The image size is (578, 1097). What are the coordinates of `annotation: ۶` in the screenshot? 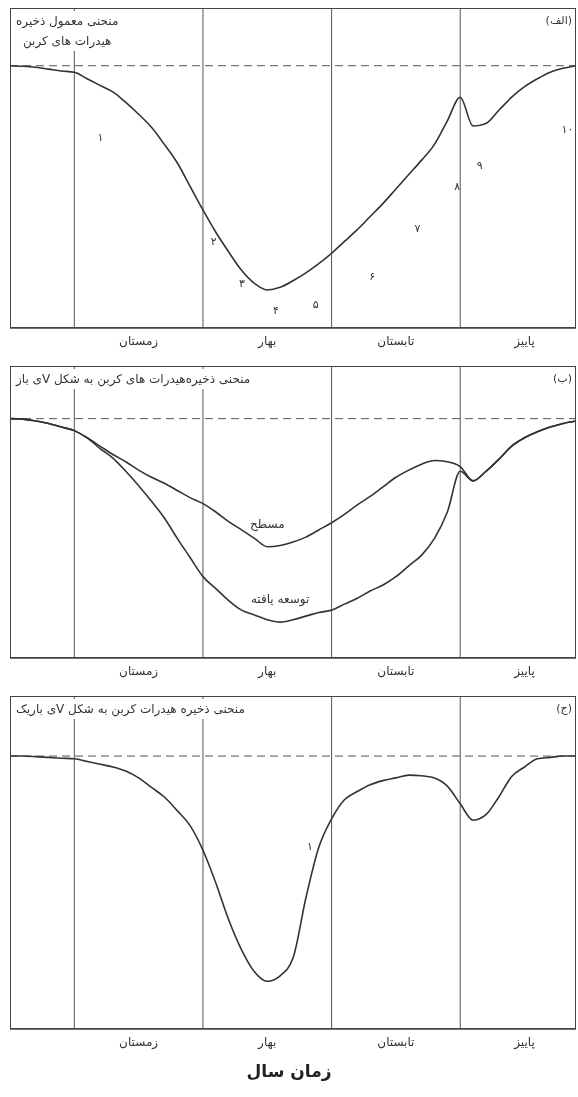 It's located at (372, 276).